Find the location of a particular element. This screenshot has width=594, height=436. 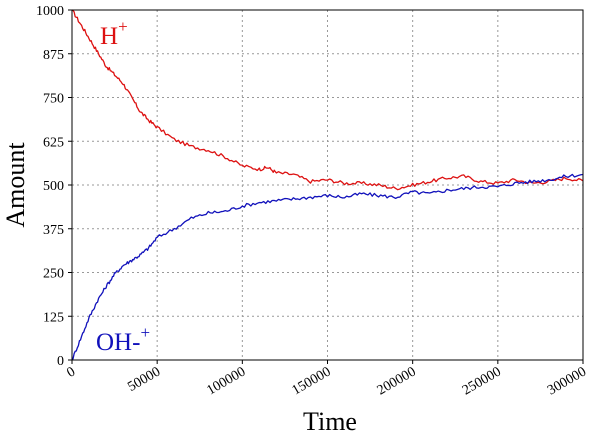

x-tick-label: 50000 is located at coordinates (144, 379).